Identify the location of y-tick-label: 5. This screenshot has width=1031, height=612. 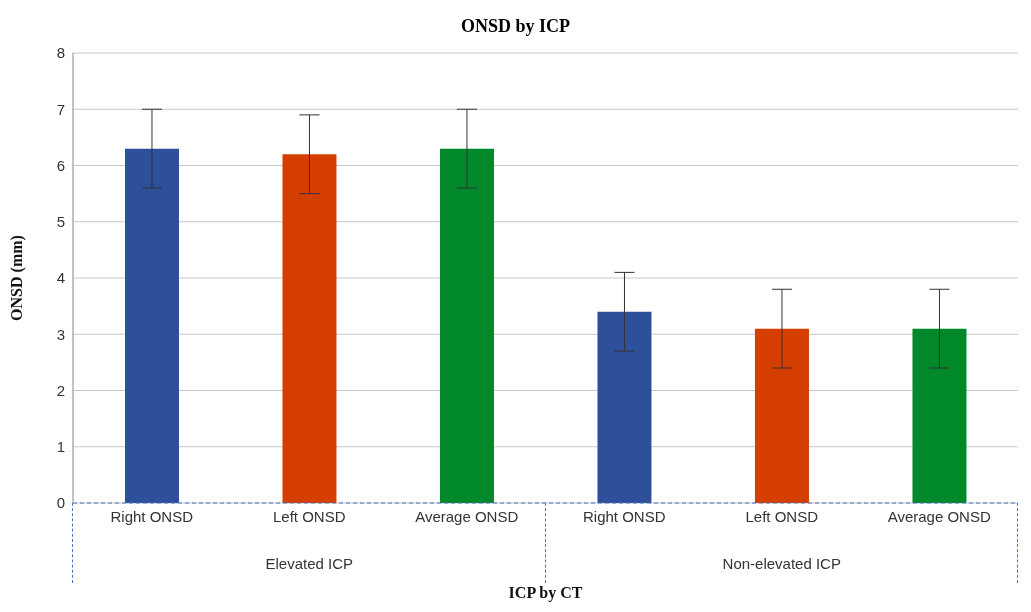
(60, 222).